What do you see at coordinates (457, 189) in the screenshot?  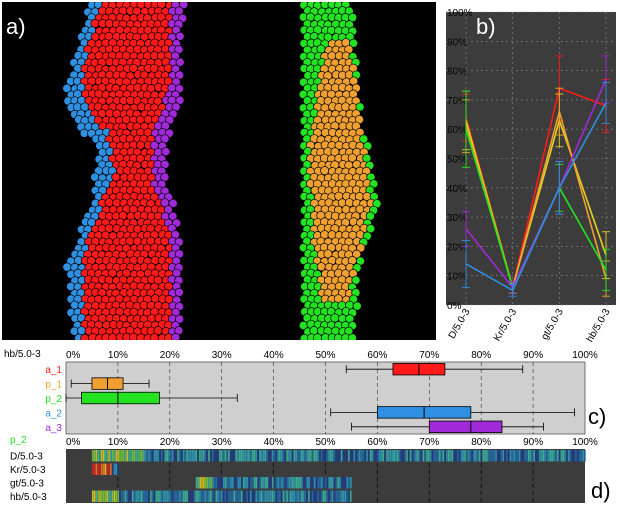 I see `y-tick-label: 40%` at bounding box center [457, 189].